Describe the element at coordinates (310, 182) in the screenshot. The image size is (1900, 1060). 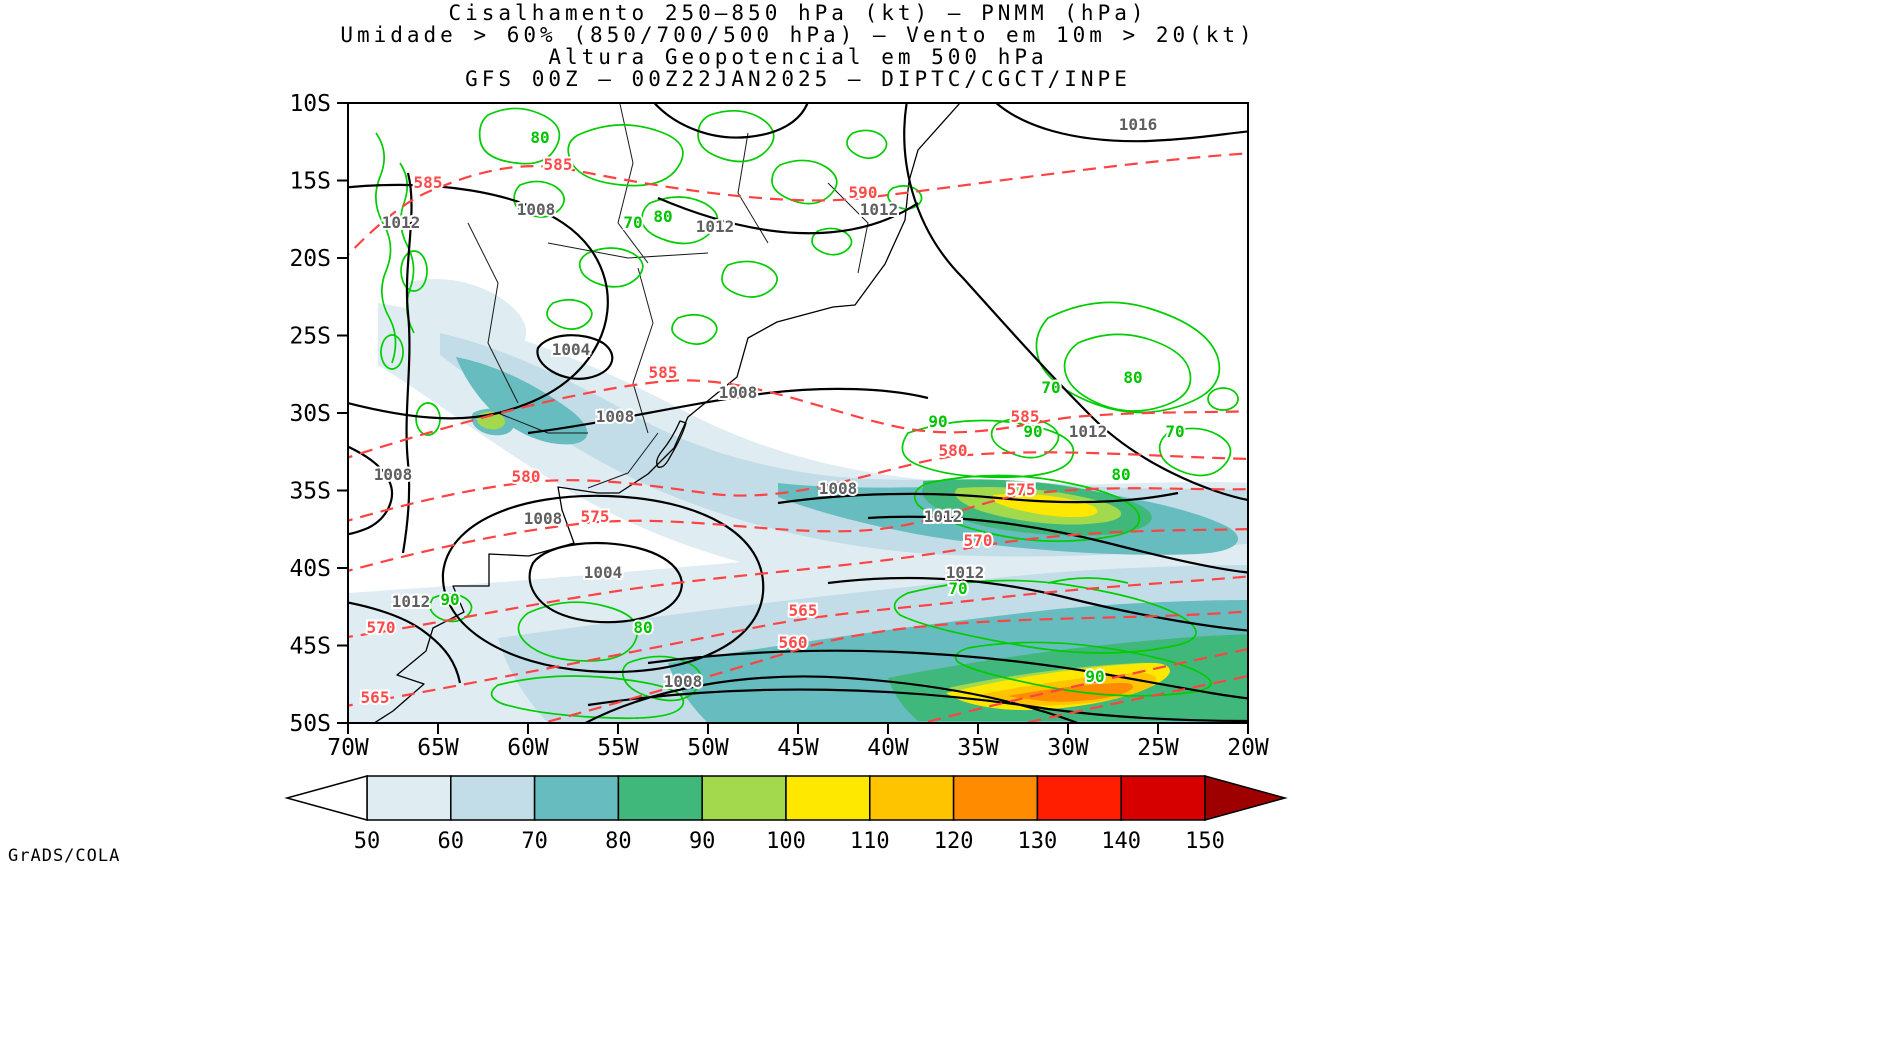
I see `y-tick-label: 15S` at that location.